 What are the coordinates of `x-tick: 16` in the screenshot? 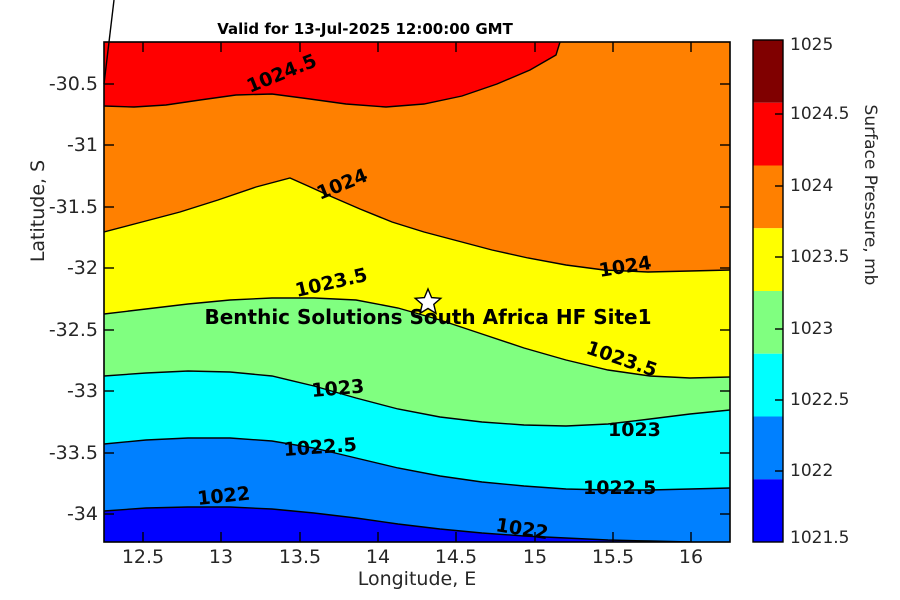 It's located at (691, 557).